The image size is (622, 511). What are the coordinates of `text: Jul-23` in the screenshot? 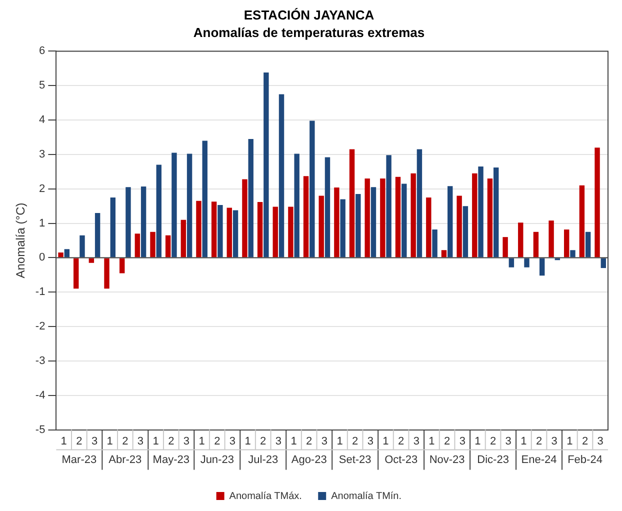 It's located at (263, 460).